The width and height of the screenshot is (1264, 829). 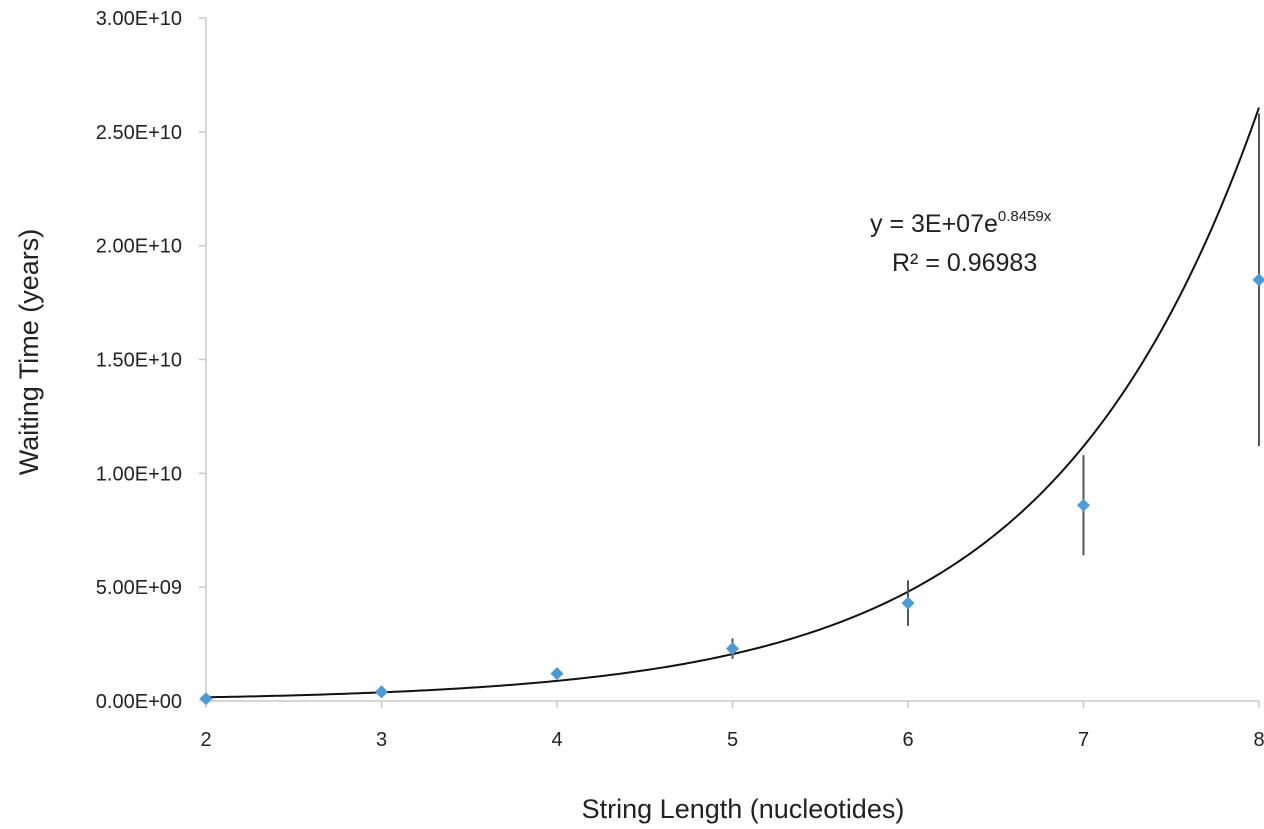 What do you see at coordinates (205, 740) in the screenshot?
I see `x-tick-label: 2` at bounding box center [205, 740].